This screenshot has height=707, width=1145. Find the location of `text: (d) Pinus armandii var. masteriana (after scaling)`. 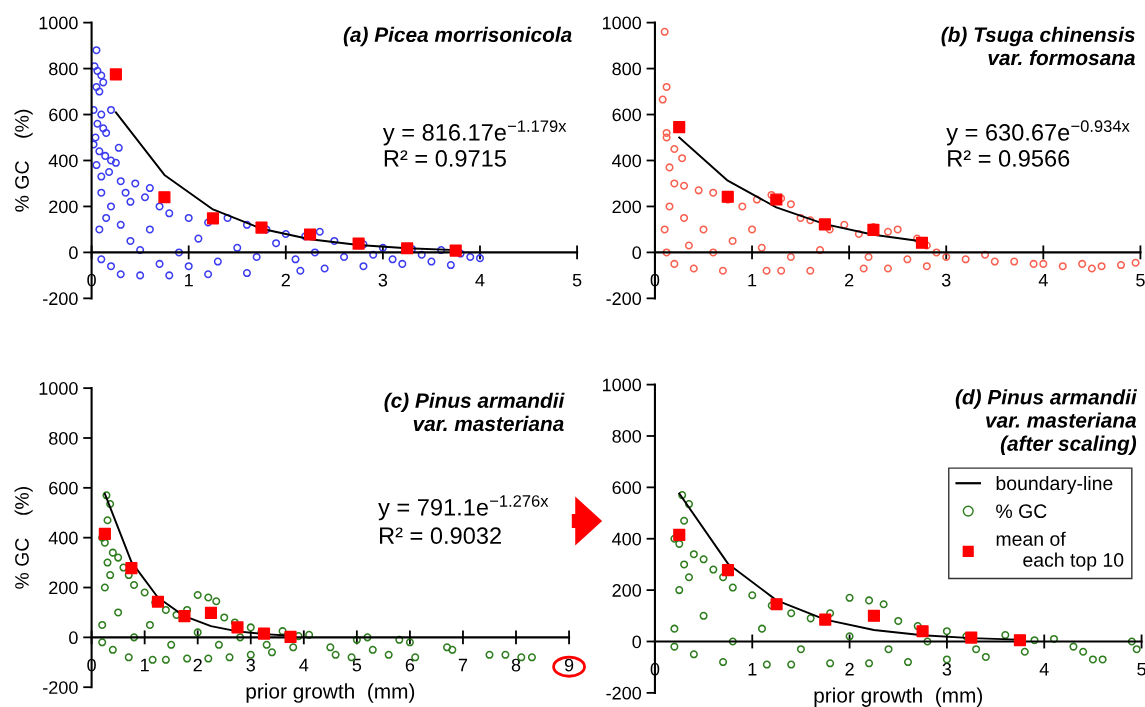

text: (d) Pinus armandii var. masteriana (after scaling) is located at coordinates (1046, 422).